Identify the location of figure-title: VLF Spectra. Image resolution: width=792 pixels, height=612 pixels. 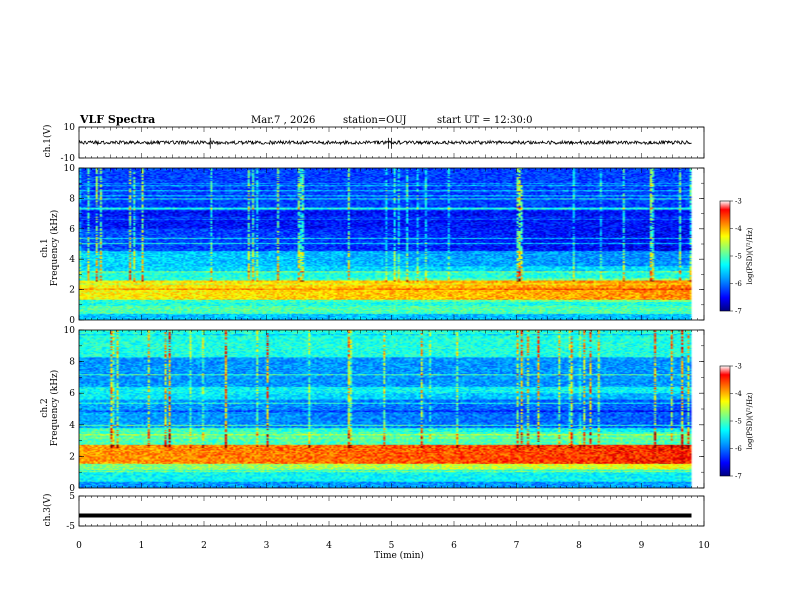
(117, 119).